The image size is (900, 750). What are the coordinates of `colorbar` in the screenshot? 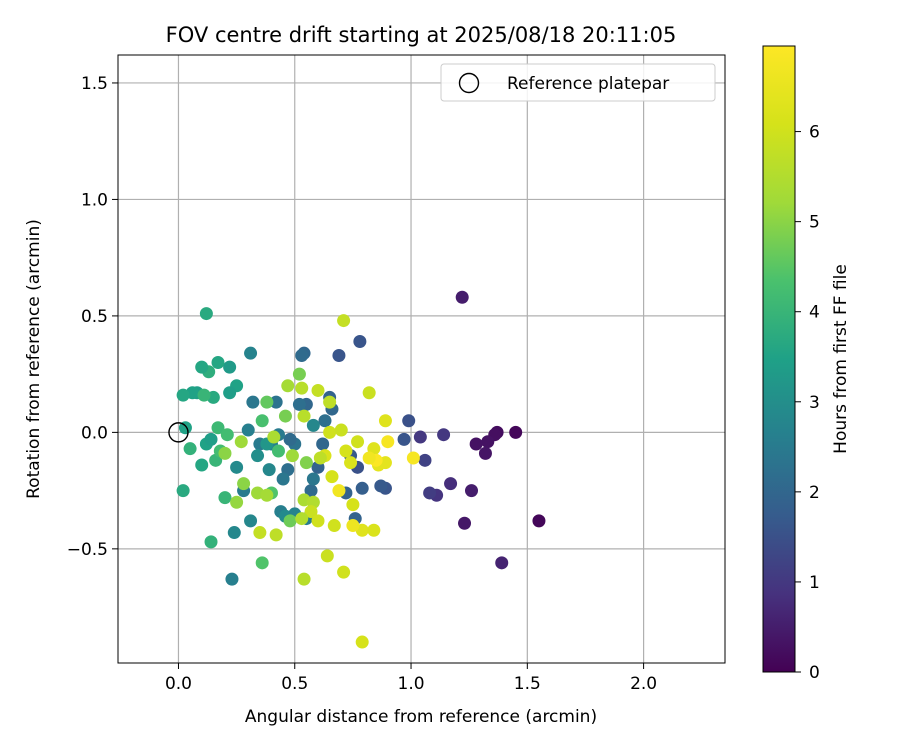 It's located at (779, 359).